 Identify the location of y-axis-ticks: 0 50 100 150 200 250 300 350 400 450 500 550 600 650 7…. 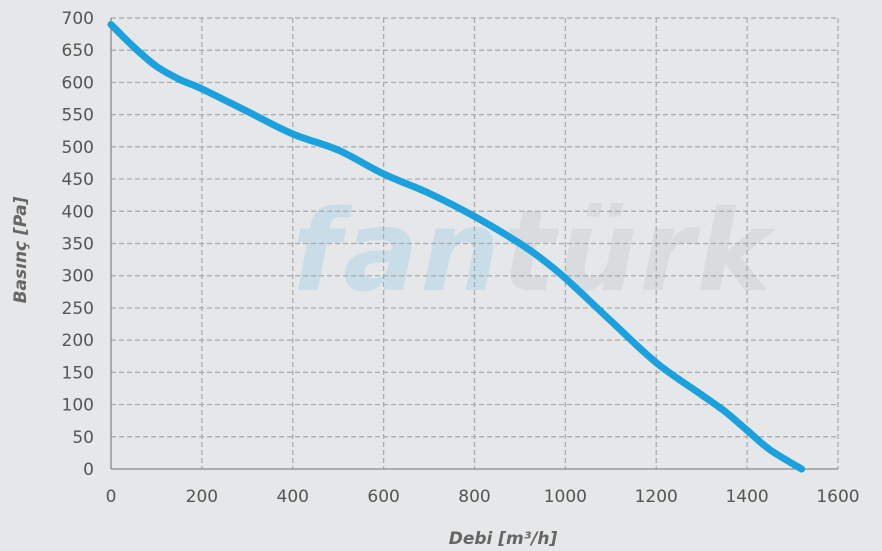
(78, 244).